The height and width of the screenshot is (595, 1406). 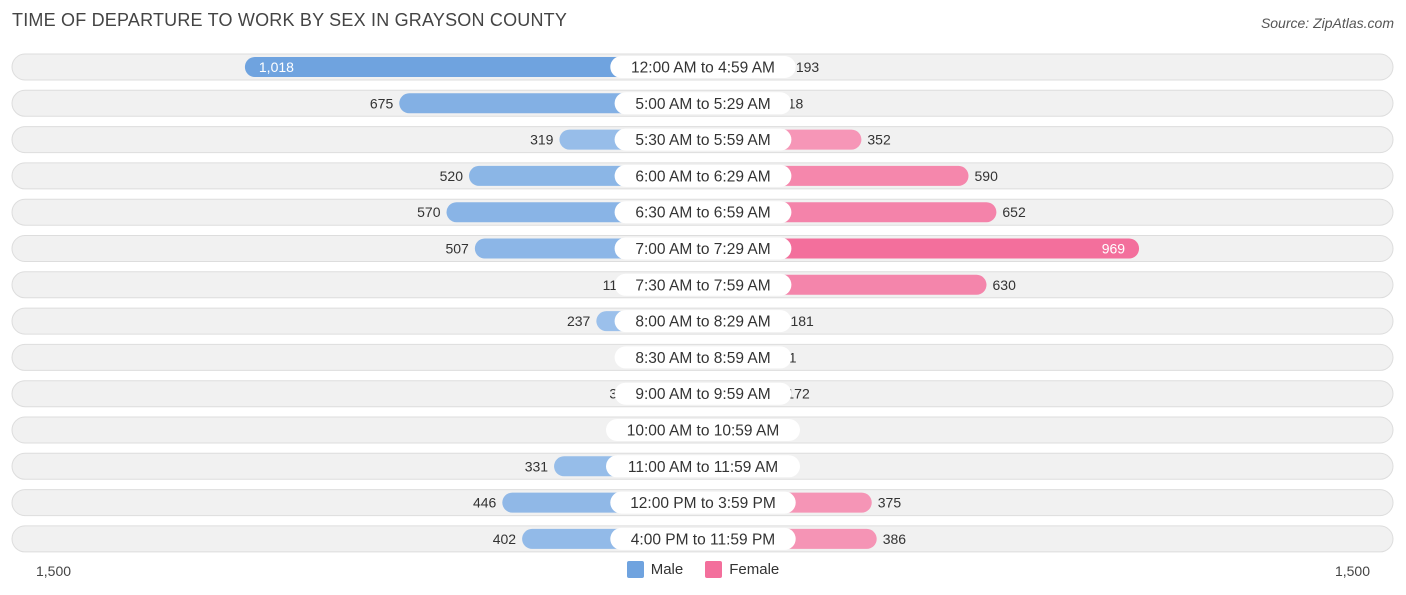 I want to click on category-label: 9:00 AM to 9:59 AM, so click(x=702, y=394).